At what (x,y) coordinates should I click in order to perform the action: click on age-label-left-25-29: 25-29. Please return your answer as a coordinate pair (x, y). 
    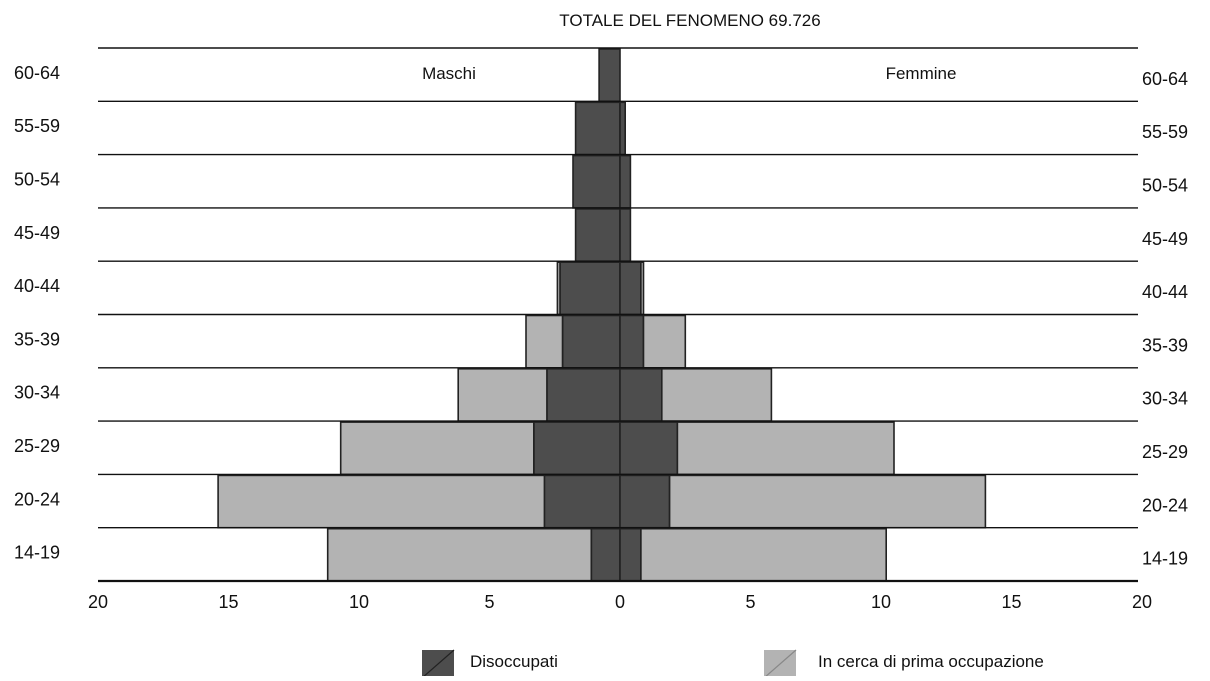
    Looking at the image, I should click on (37, 446).